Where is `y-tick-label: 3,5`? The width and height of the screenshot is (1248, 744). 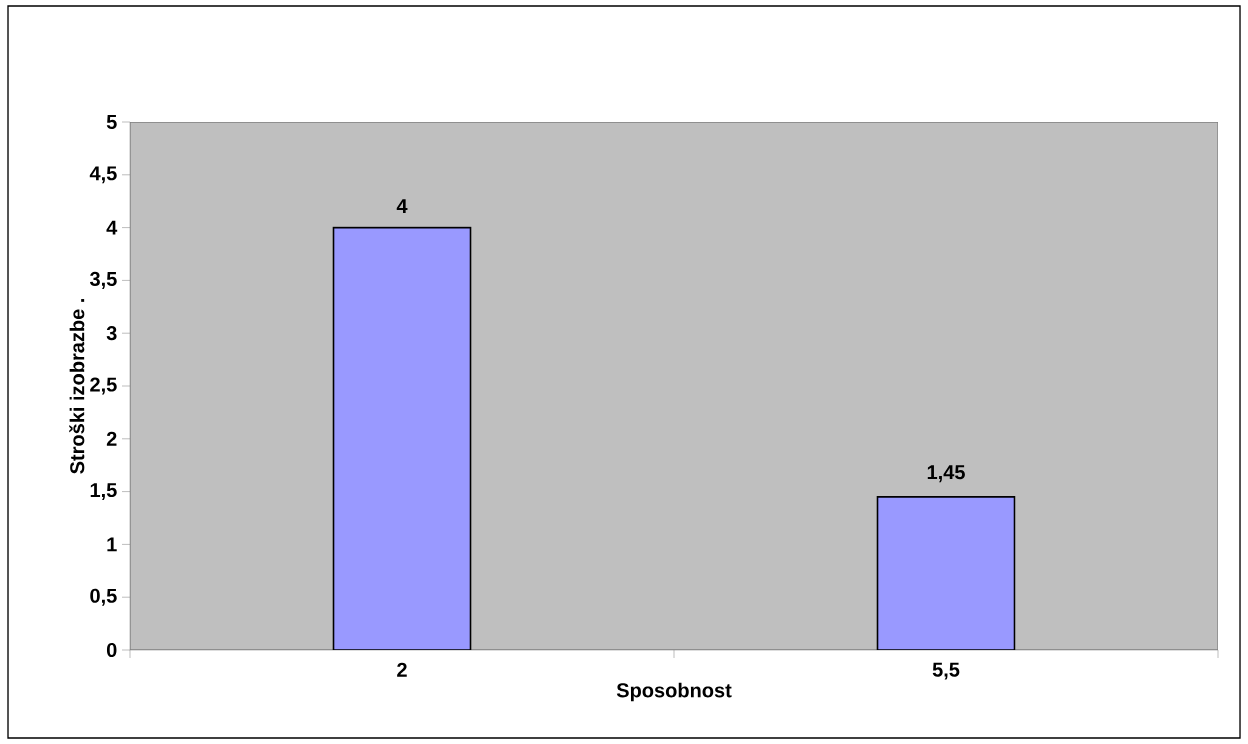
y-tick-label: 3,5 is located at coordinates (103, 280).